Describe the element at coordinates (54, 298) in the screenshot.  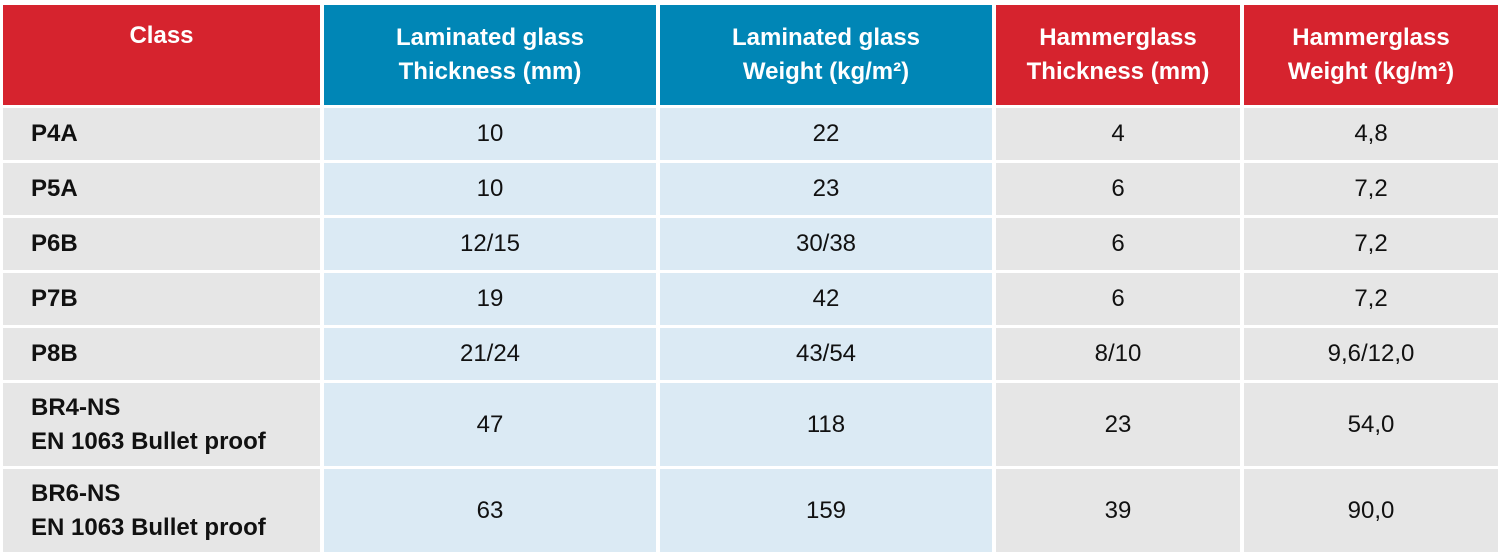
I see `class-label: P7B` at that location.